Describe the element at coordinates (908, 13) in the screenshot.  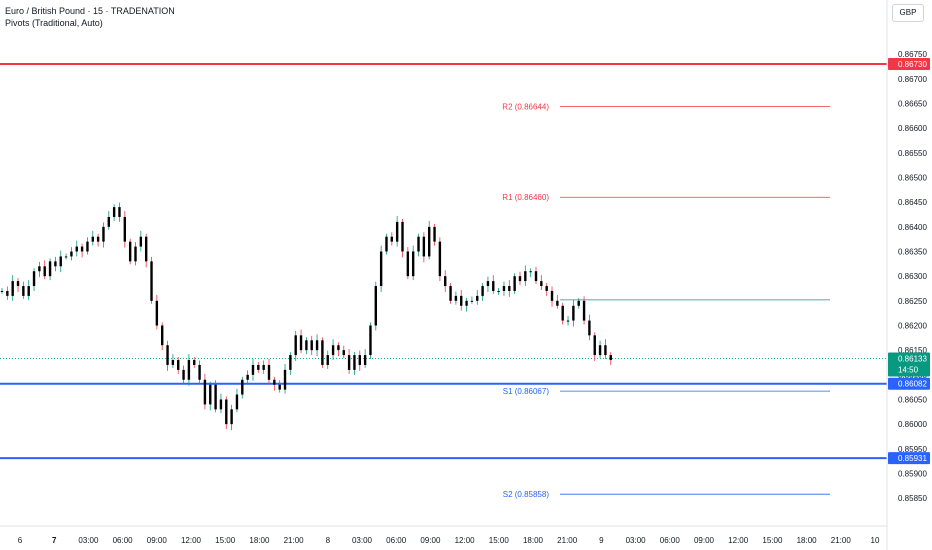
I see `currency-button: GBP` at that location.